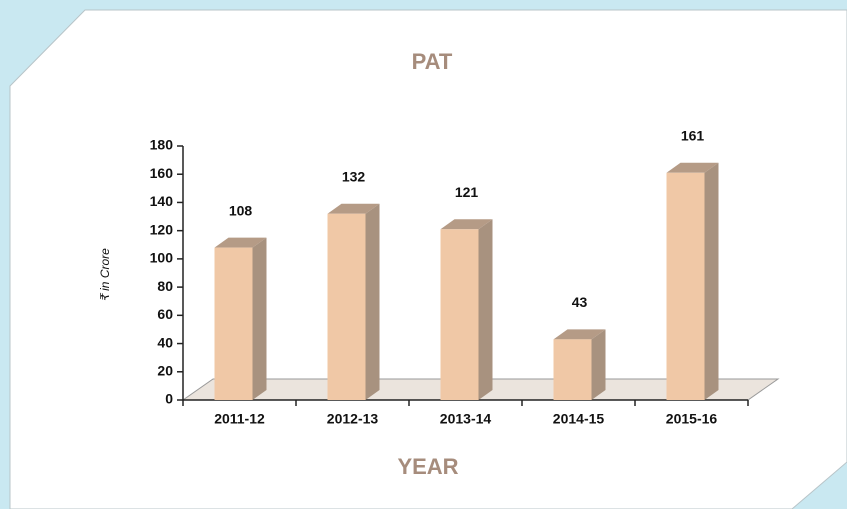 This screenshot has height=509, width=847. What do you see at coordinates (162, 173) in the screenshot?
I see `y-tick-label: 160` at bounding box center [162, 173].